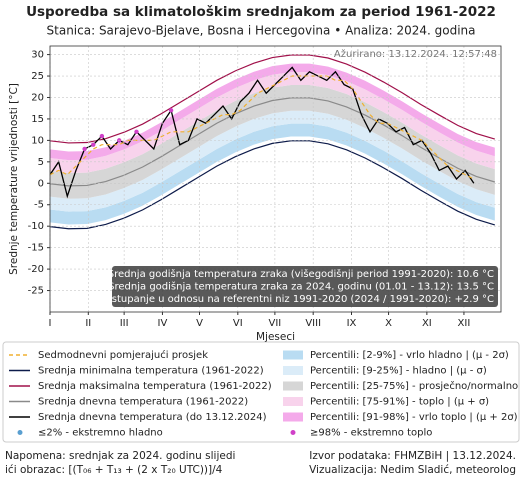 The height and width of the screenshot is (480, 522). What do you see at coordinates (275, 337) in the screenshot?
I see `x-axis-label: Mjeseci` at bounding box center [275, 337].